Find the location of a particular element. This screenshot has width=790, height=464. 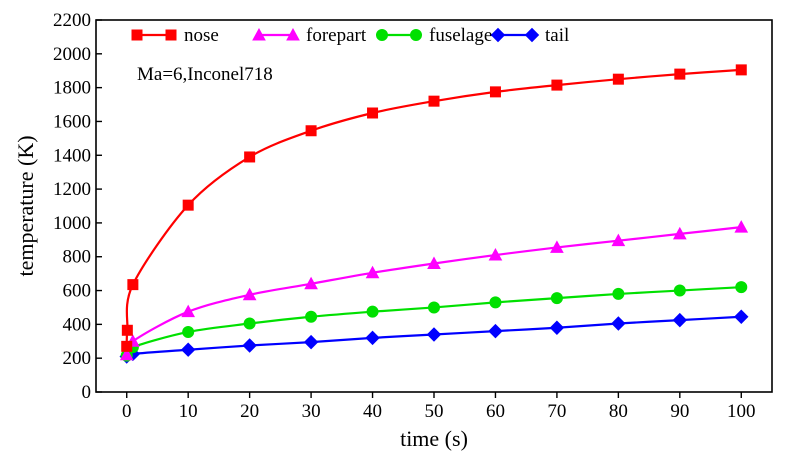

x-tick-label: 90 is located at coordinates (679, 411).